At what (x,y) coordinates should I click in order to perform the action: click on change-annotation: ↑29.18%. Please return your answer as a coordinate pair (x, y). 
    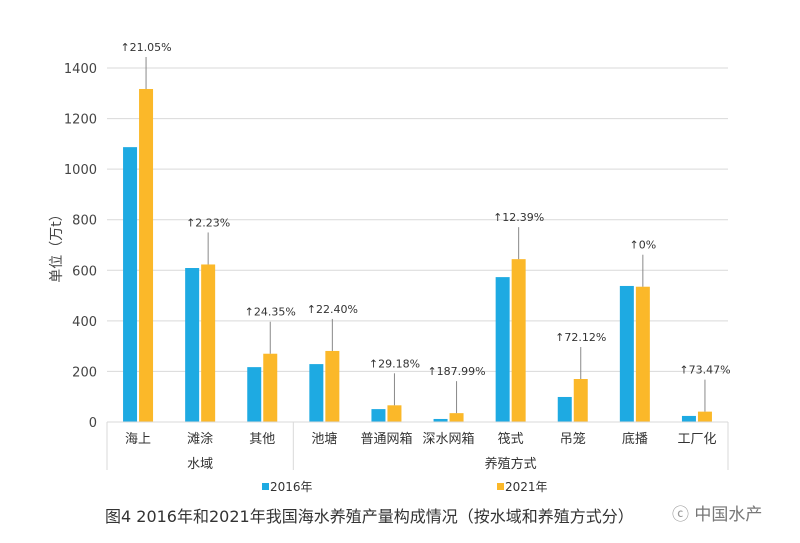
    Looking at the image, I should click on (394, 363).